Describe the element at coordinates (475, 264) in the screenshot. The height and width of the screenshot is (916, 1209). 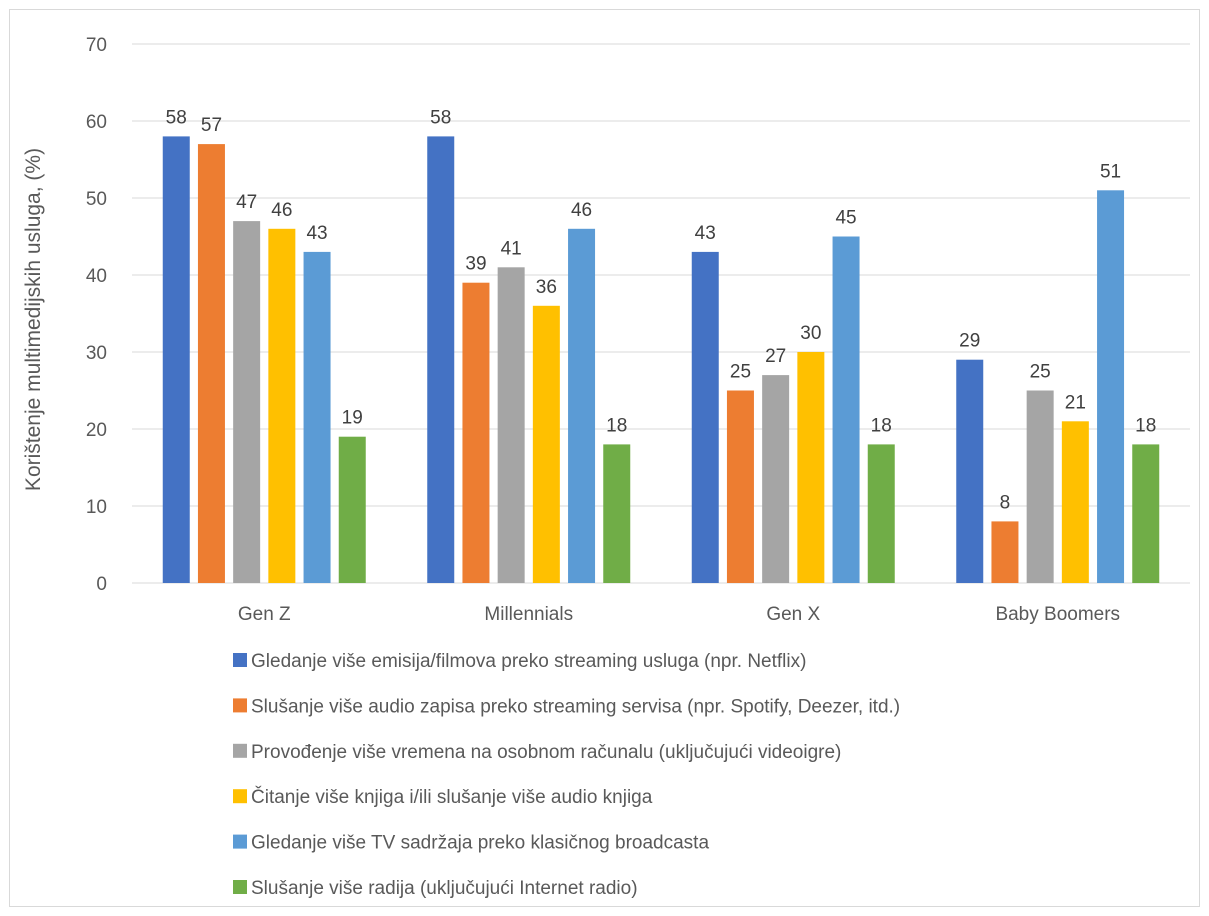
I see `data-label: 39` at that location.